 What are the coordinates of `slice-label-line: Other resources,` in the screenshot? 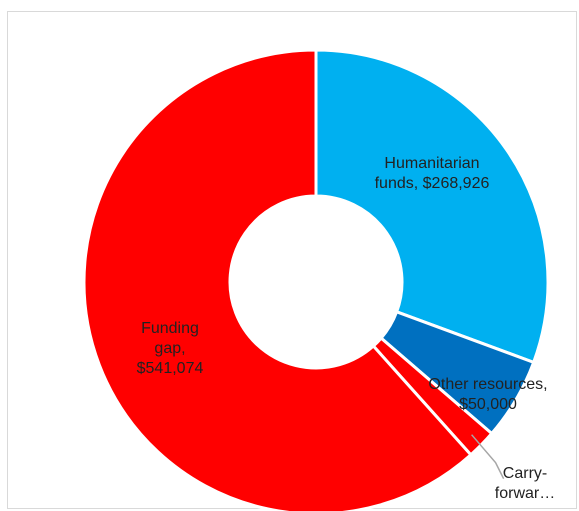 It's located at (487, 384).